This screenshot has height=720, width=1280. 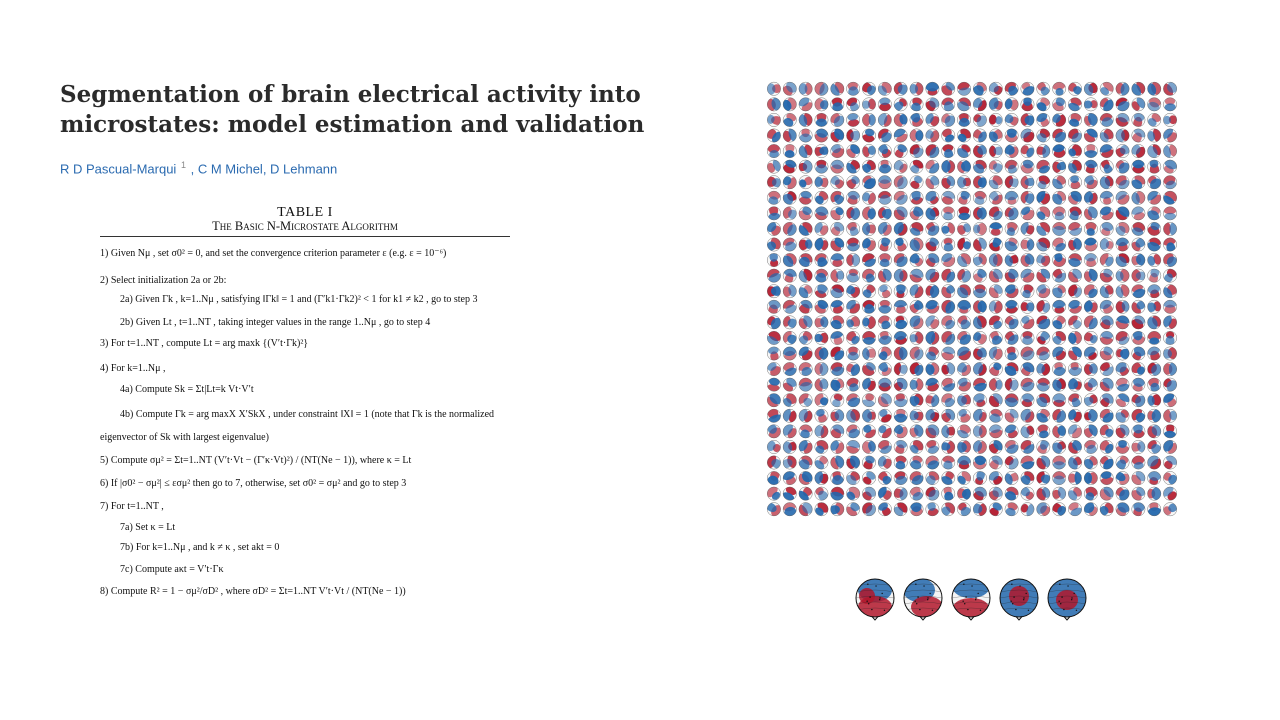 What do you see at coordinates (183, 165) in the screenshot?
I see `affiliation-marker: 1` at bounding box center [183, 165].